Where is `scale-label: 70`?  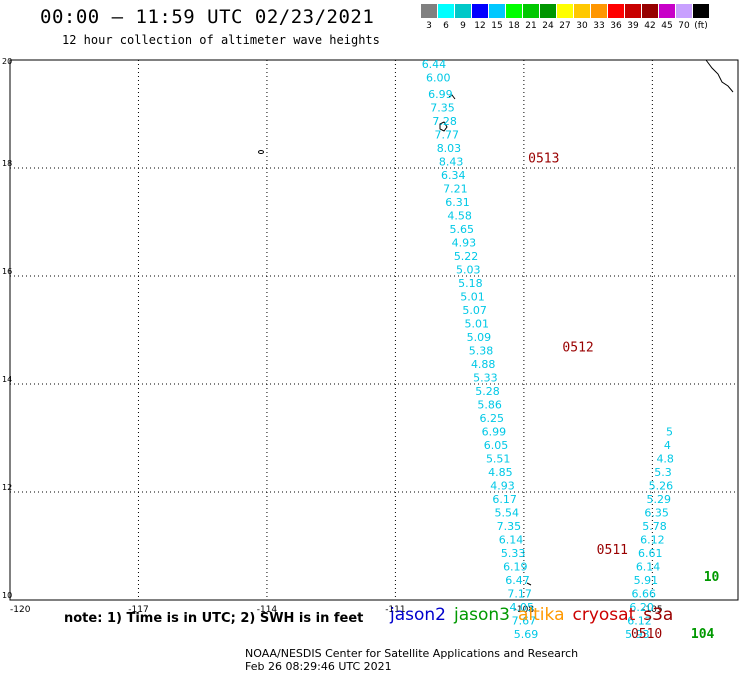 scale-label: 70 is located at coordinates (684, 26).